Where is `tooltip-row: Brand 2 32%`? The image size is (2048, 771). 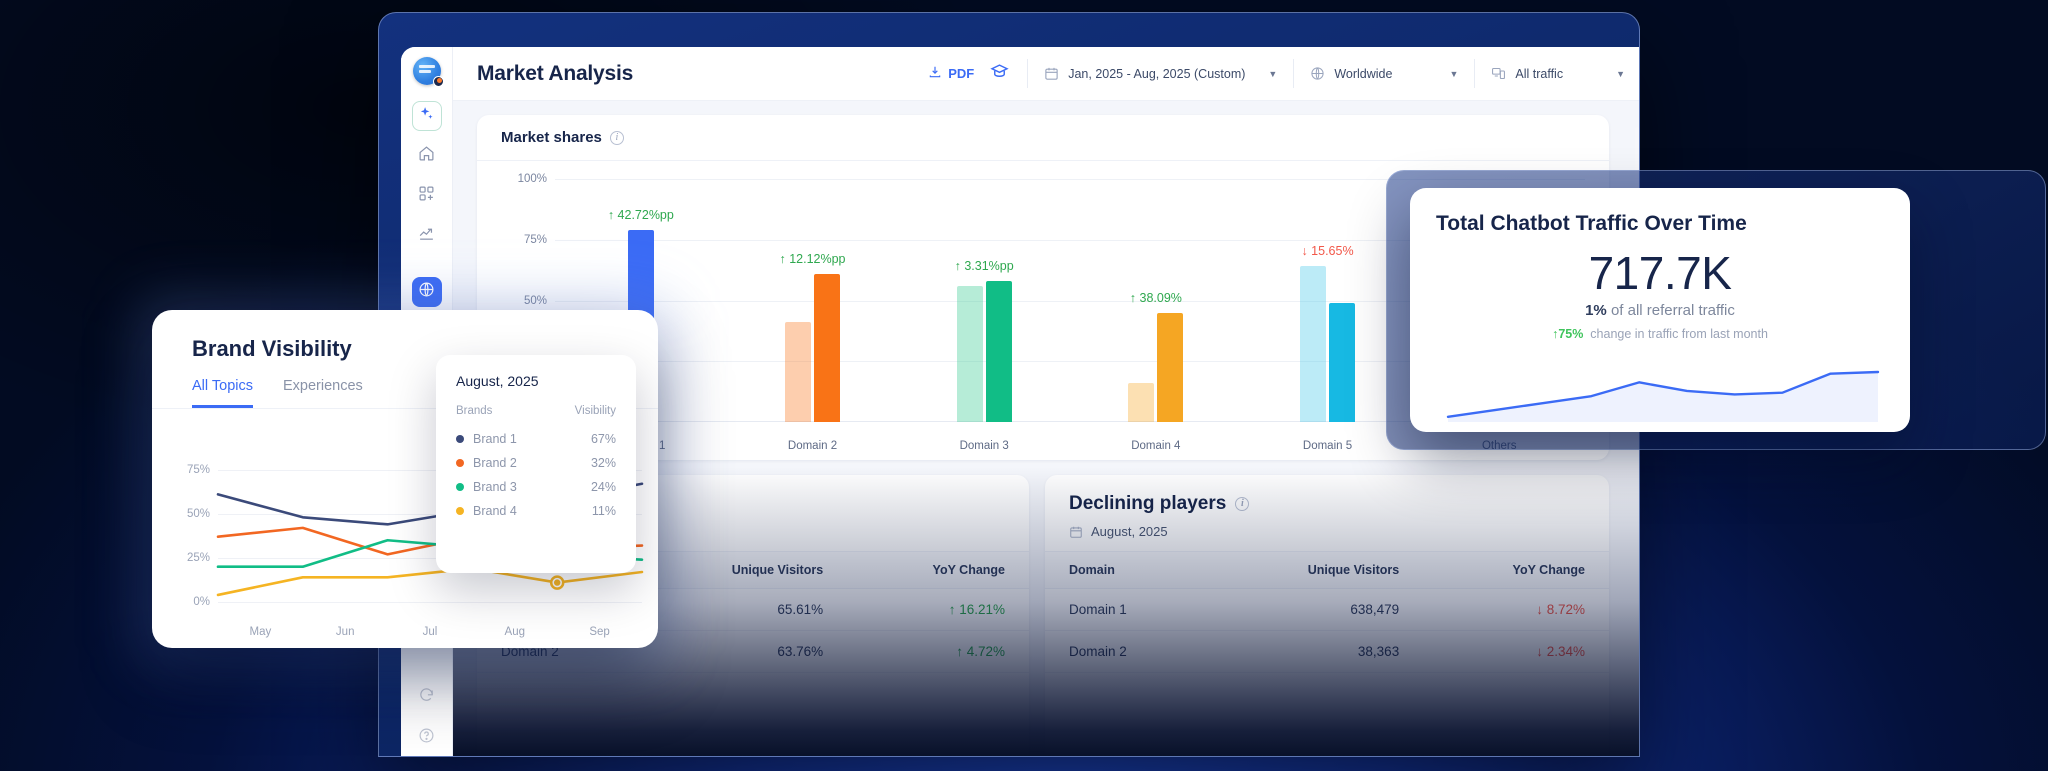 tooltip-row: Brand 2 32% is located at coordinates (536, 463).